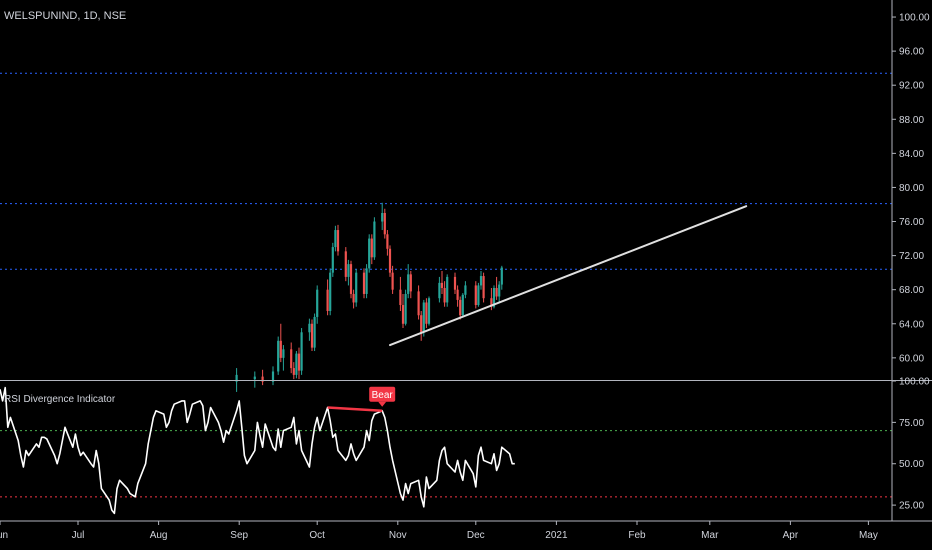 The width and height of the screenshot is (932, 550). I want to click on indicator-title: RSI Divergence Indicator, so click(60, 399).